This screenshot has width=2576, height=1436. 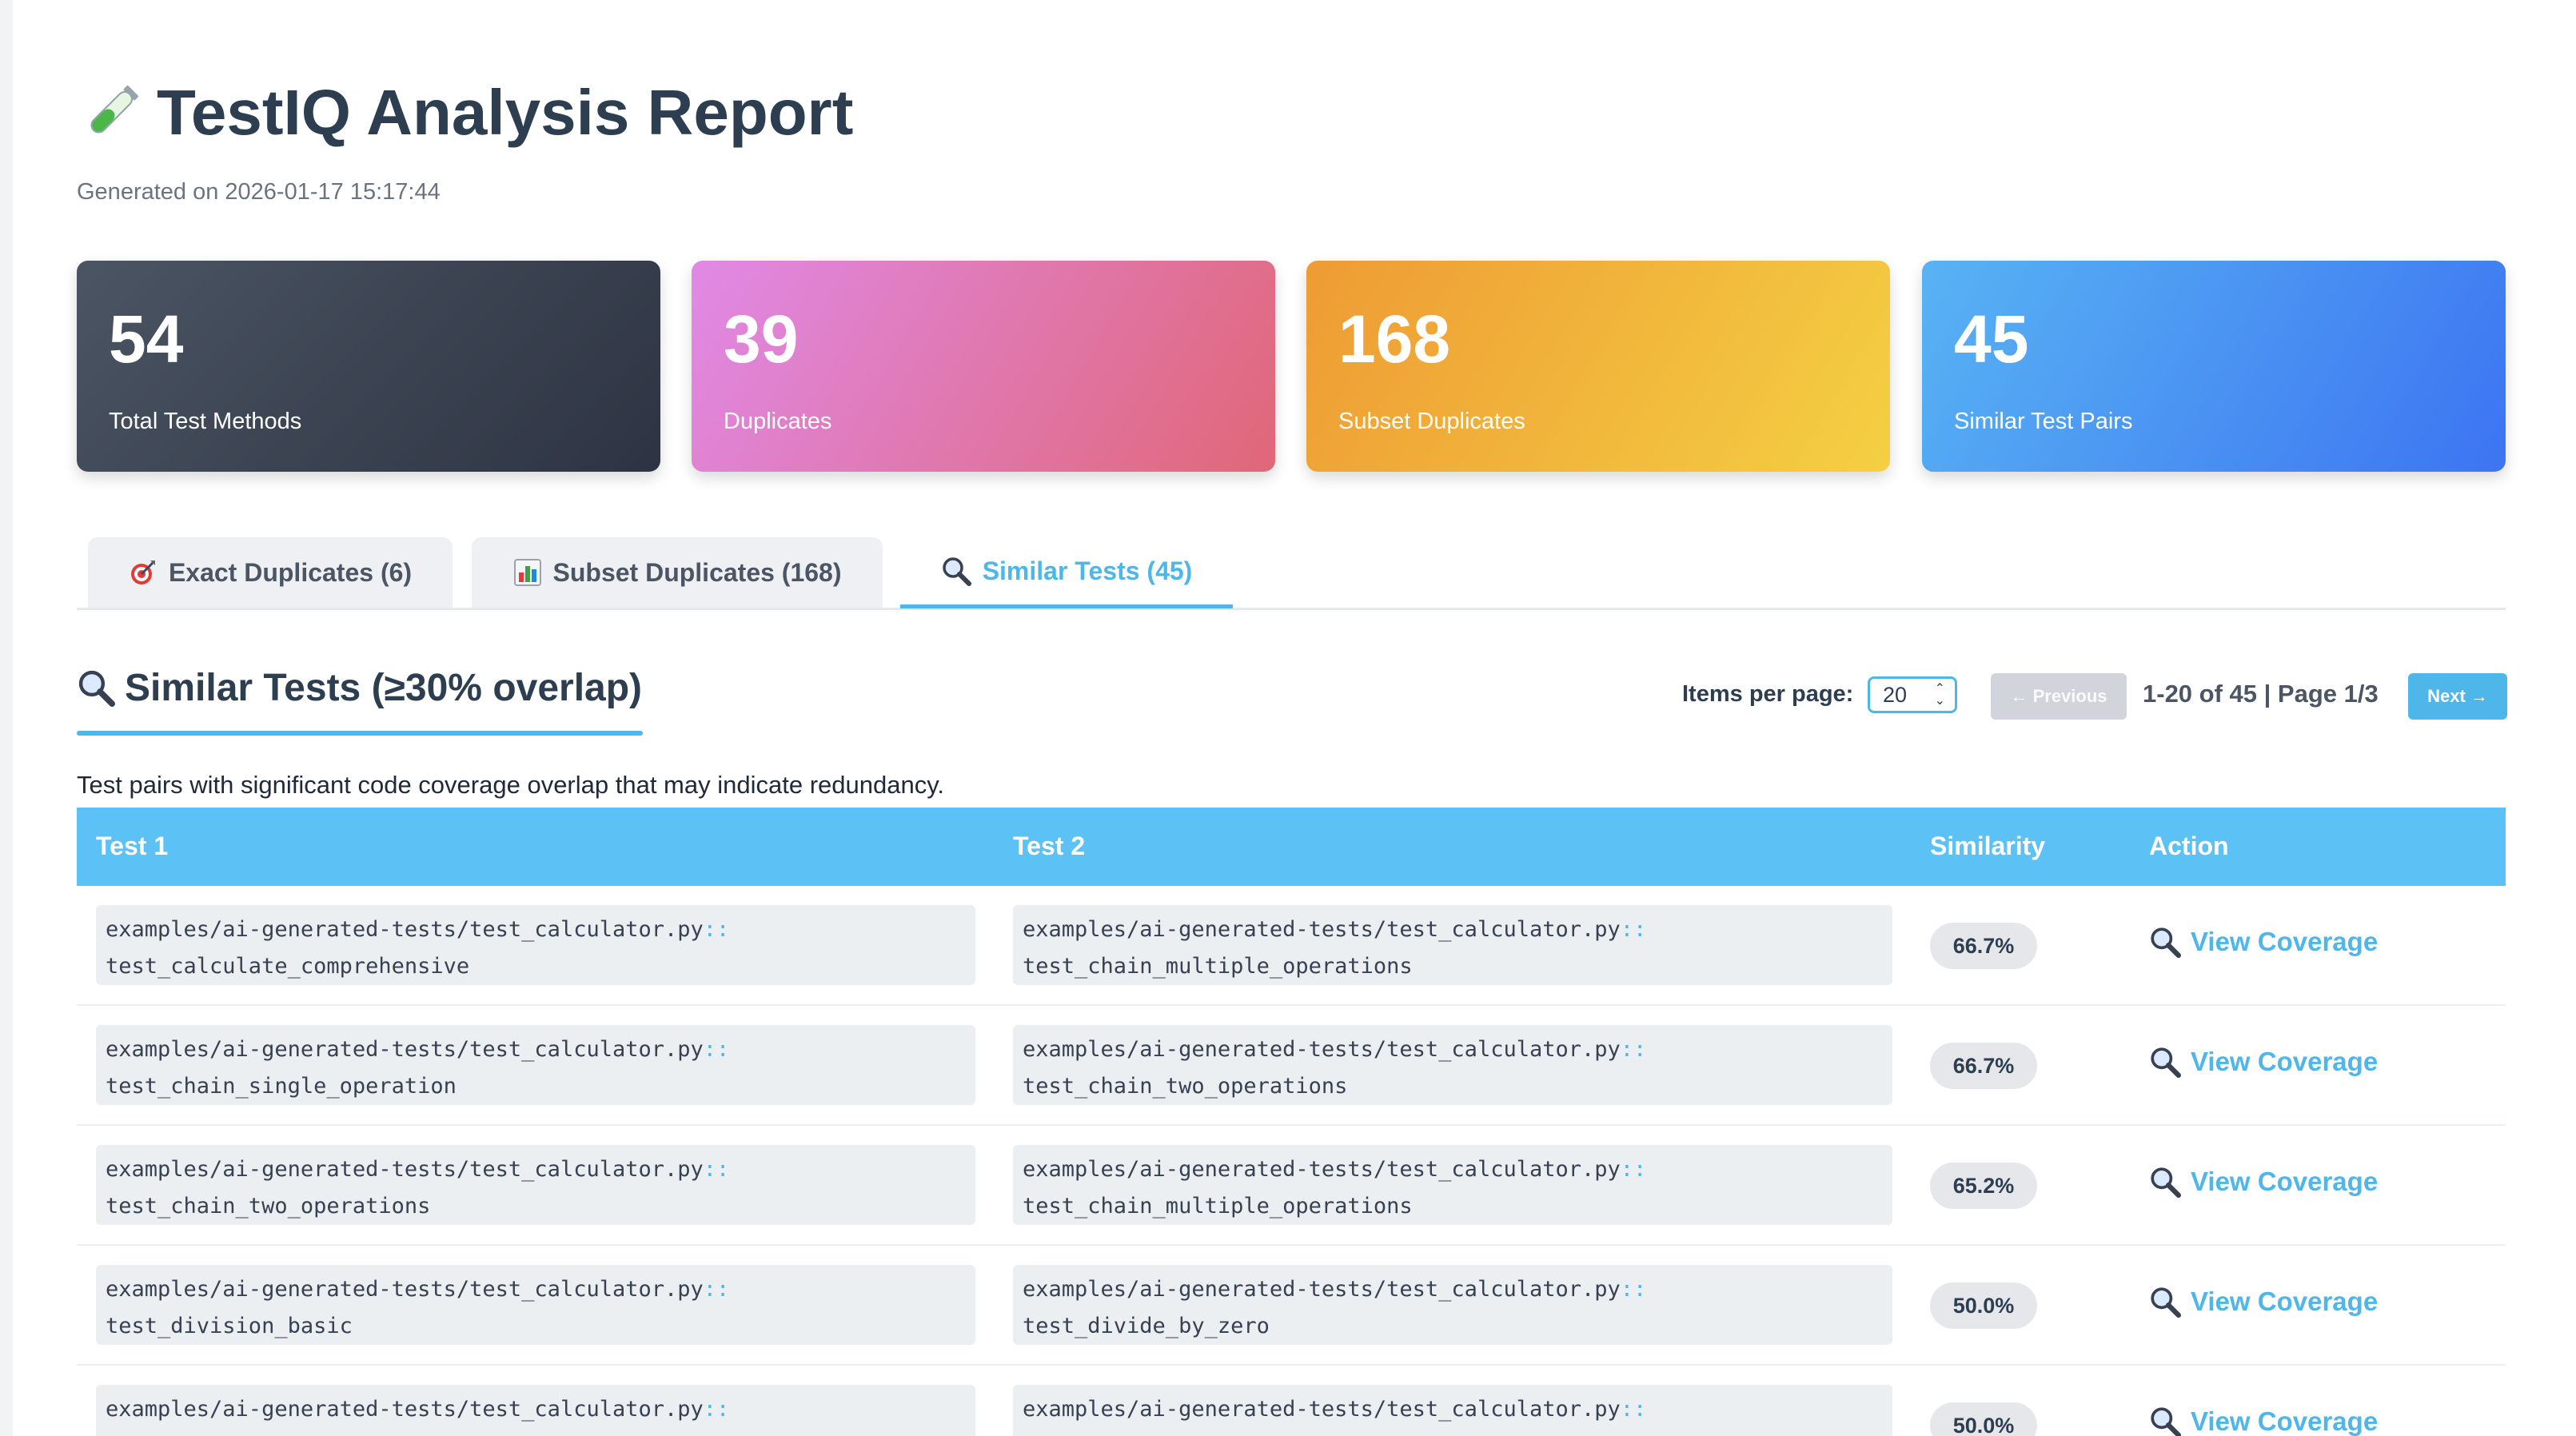 I want to click on stat-label: Subset Duplicates, so click(x=1431, y=421).